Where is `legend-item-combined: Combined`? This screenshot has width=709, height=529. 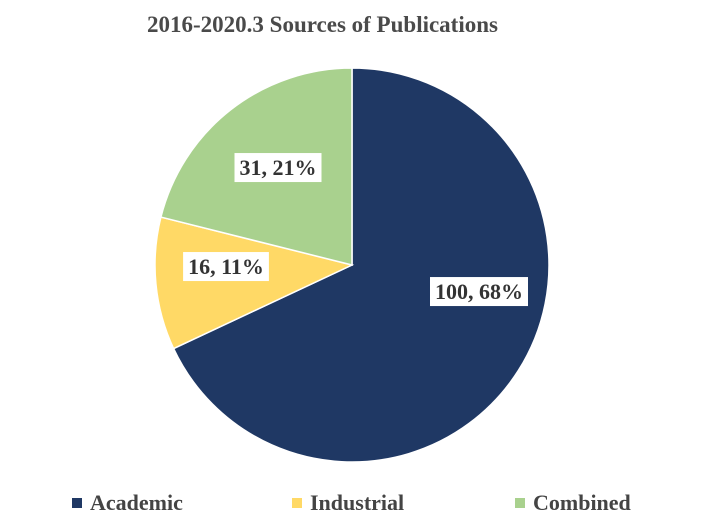
legend-item-combined: Combined is located at coordinates (573, 503).